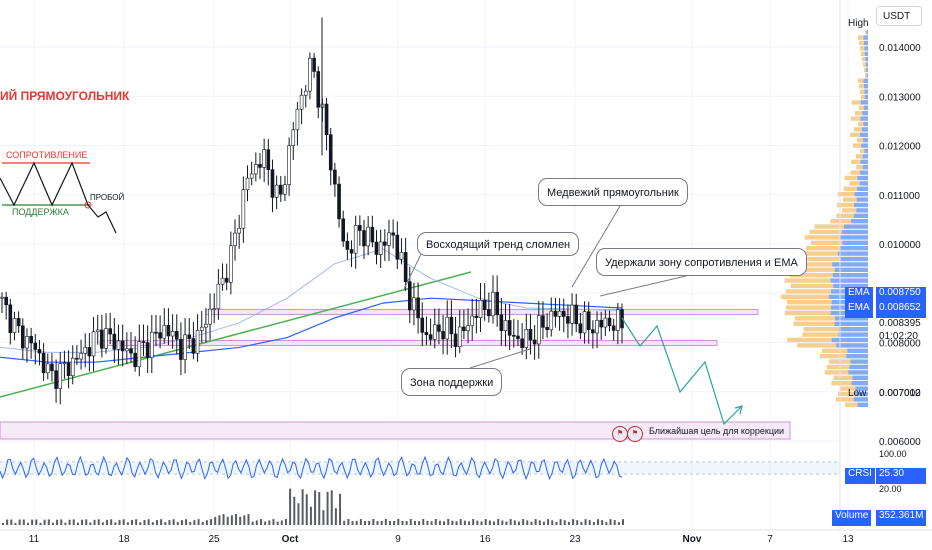 This screenshot has width=932, height=550. I want to click on callout-uptrend-broken: Восходящий тренд сломлен, so click(498, 244).